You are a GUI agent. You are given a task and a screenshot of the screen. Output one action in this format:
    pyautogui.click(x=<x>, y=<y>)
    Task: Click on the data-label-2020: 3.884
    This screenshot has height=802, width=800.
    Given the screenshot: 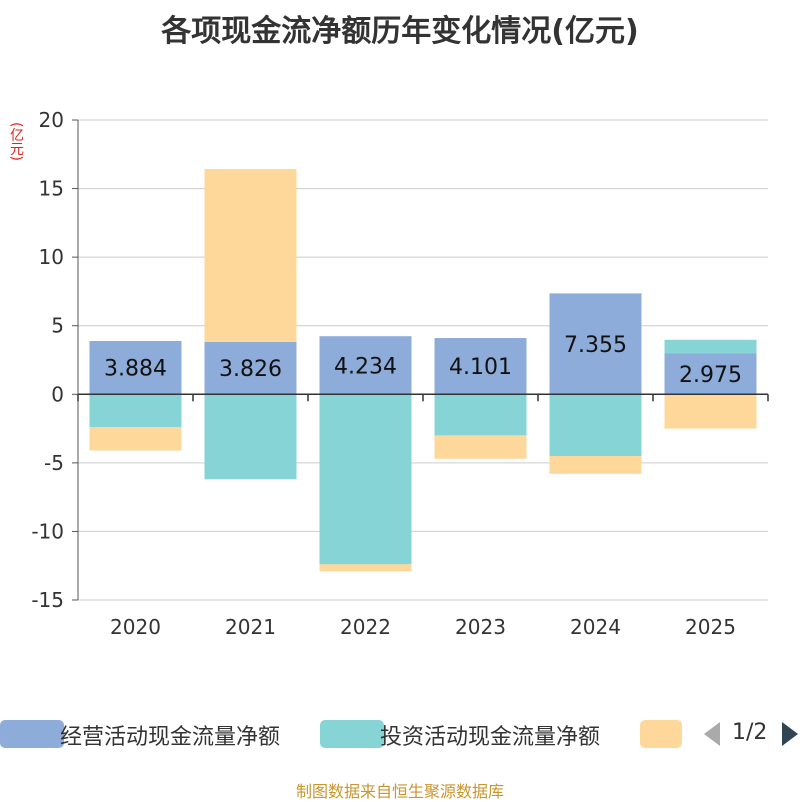 What is the action you would take?
    pyautogui.click(x=135, y=369)
    